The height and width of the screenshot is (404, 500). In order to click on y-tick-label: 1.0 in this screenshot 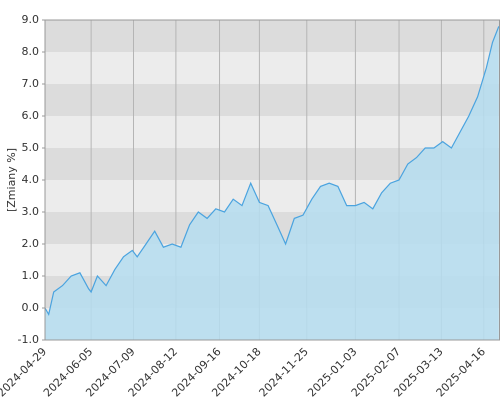, I will do `click(31, 275)`.